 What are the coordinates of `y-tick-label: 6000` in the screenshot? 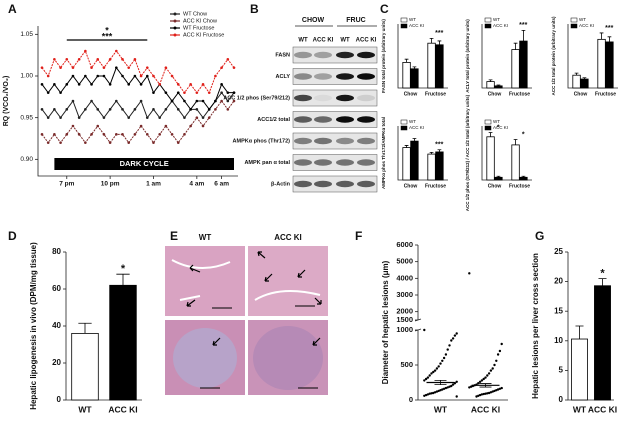 It's located at (404, 244).